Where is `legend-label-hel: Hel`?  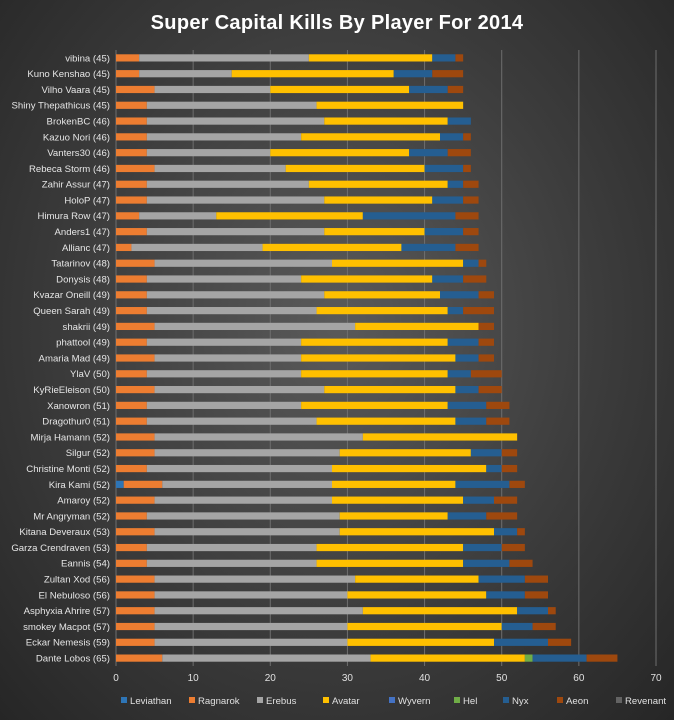 legend-label-hel: Hel is located at coordinates (470, 701).